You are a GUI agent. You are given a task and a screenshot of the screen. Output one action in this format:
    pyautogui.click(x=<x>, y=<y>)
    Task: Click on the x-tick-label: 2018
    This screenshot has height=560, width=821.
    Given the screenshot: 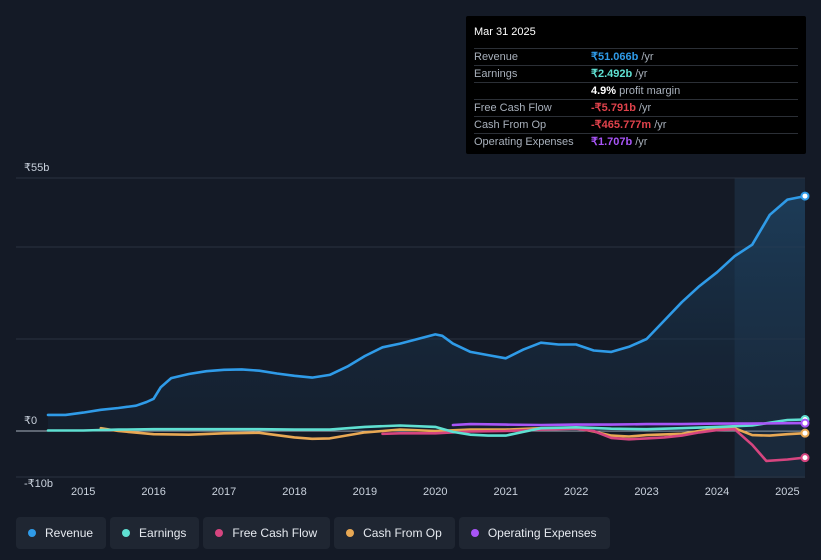 What is the action you would take?
    pyautogui.click(x=294, y=492)
    